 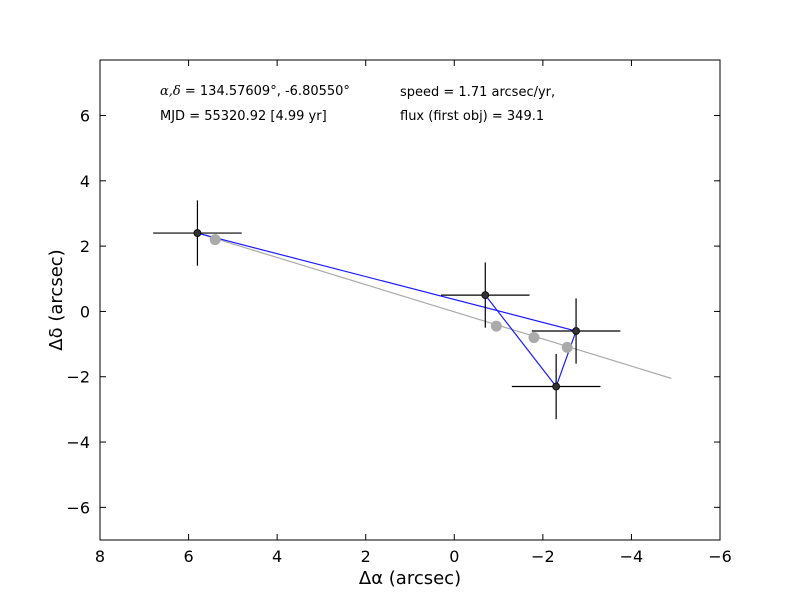 I want to click on x-tick-label: −2, so click(x=543, y=556).